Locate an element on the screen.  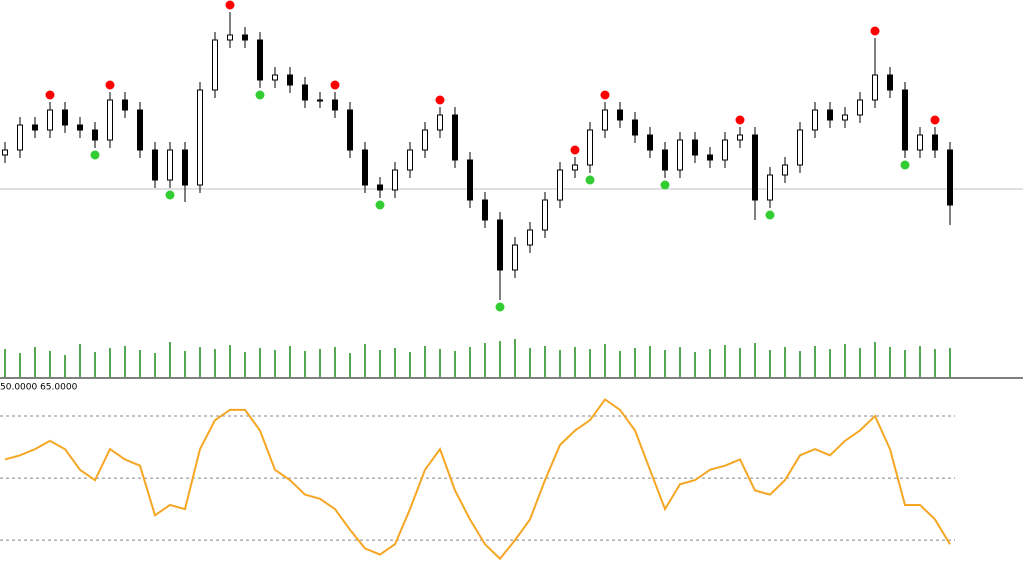
panel-separator is located at coordinates (511, 378).